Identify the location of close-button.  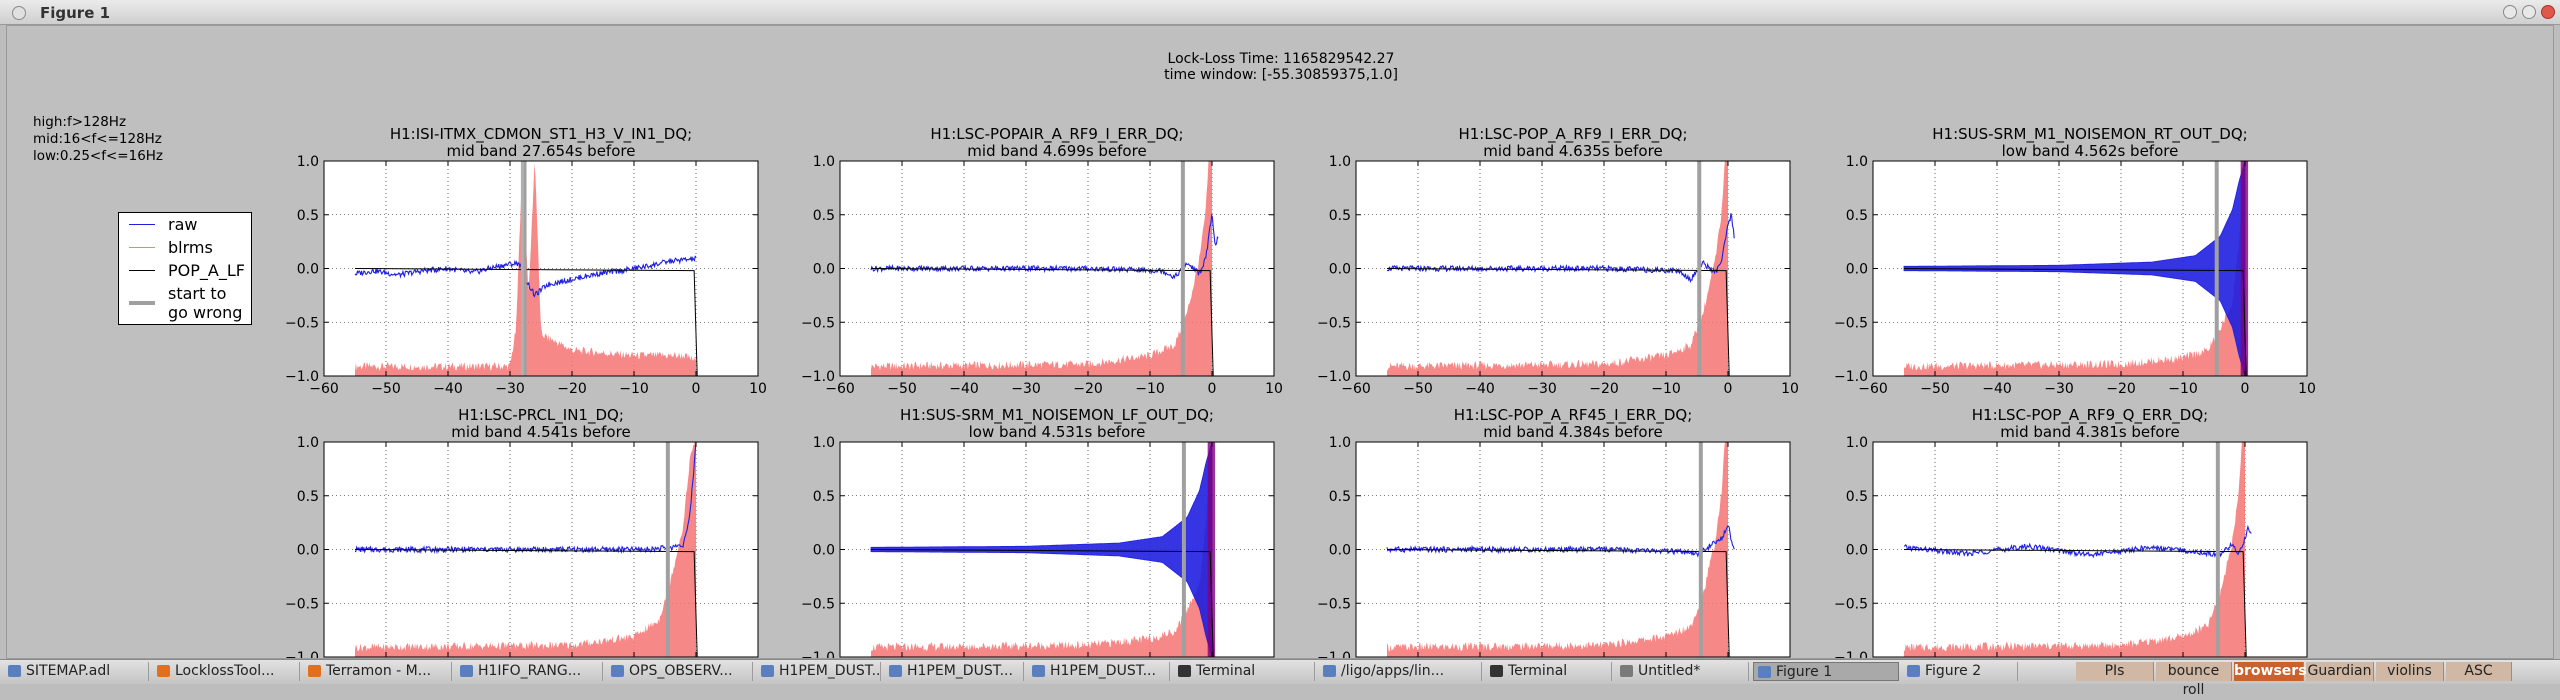
(2548, 12).